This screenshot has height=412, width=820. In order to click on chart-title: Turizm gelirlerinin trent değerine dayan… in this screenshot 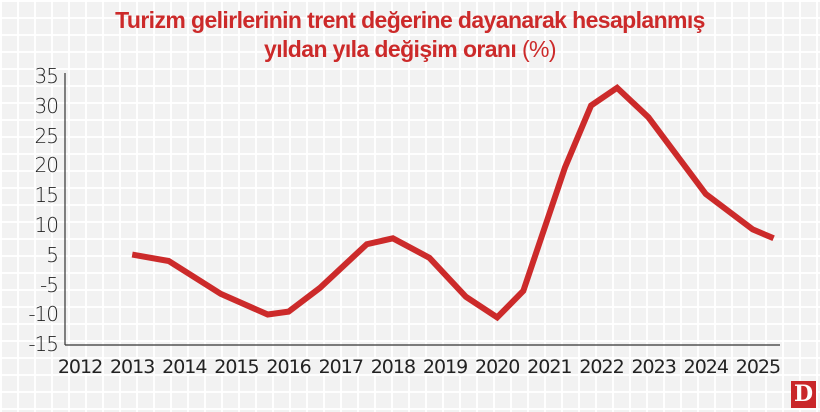, I will do `click(410, 35)`.